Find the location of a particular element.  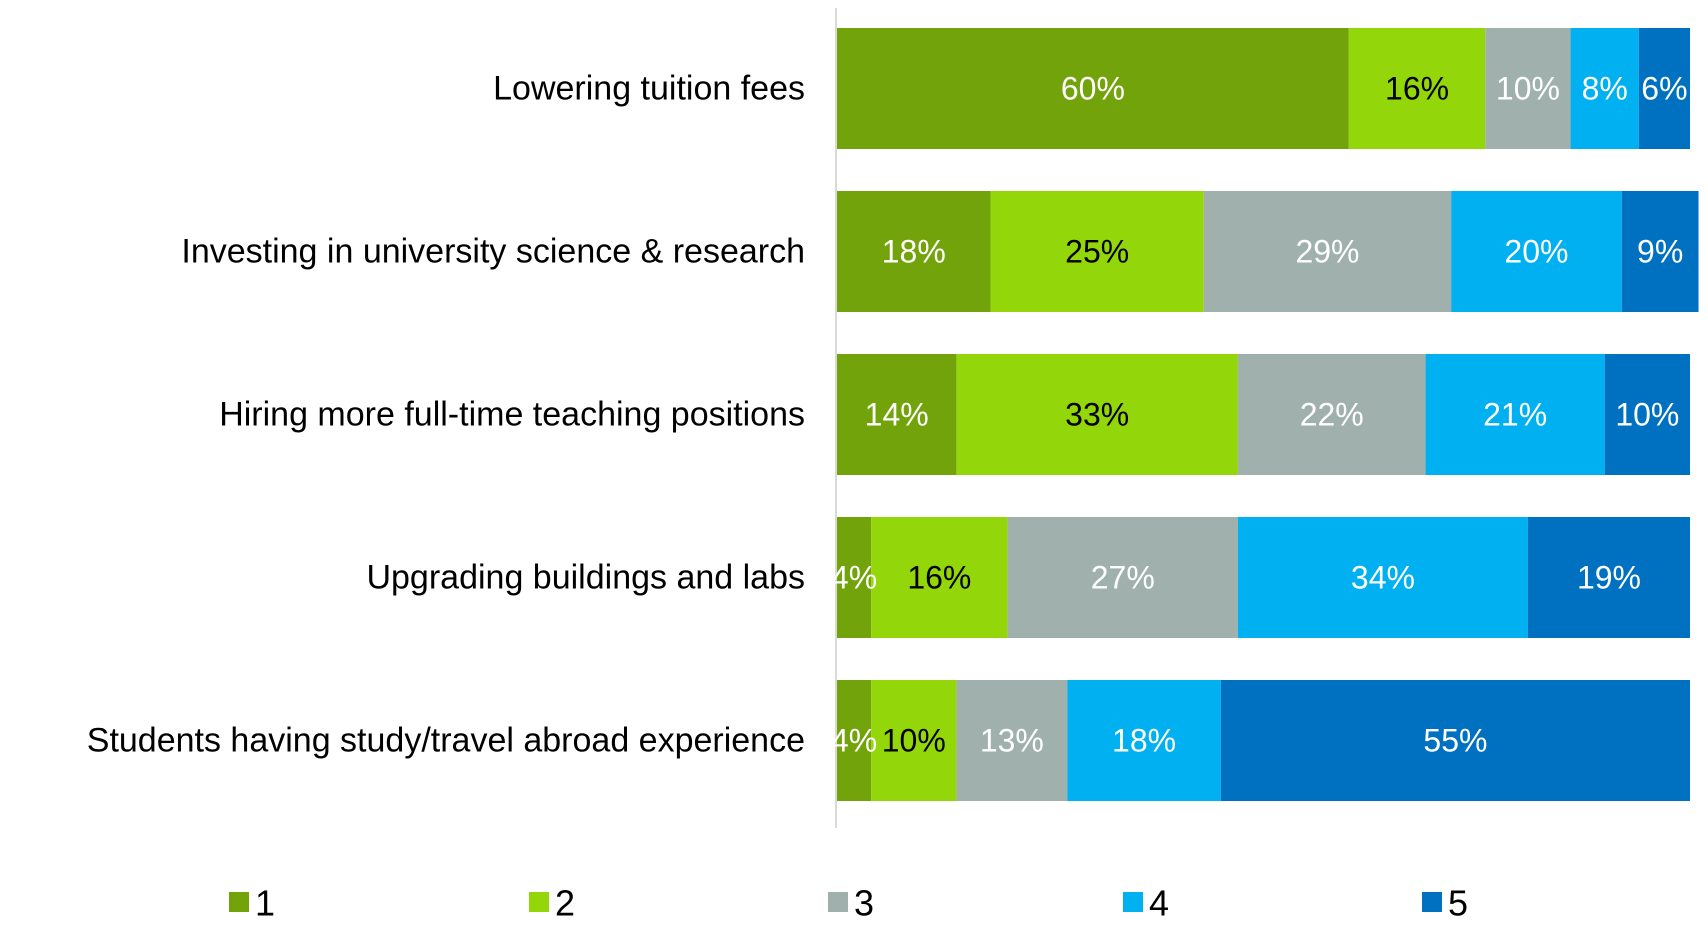

legend-label: 4 is located at coordinates (1159, 903).